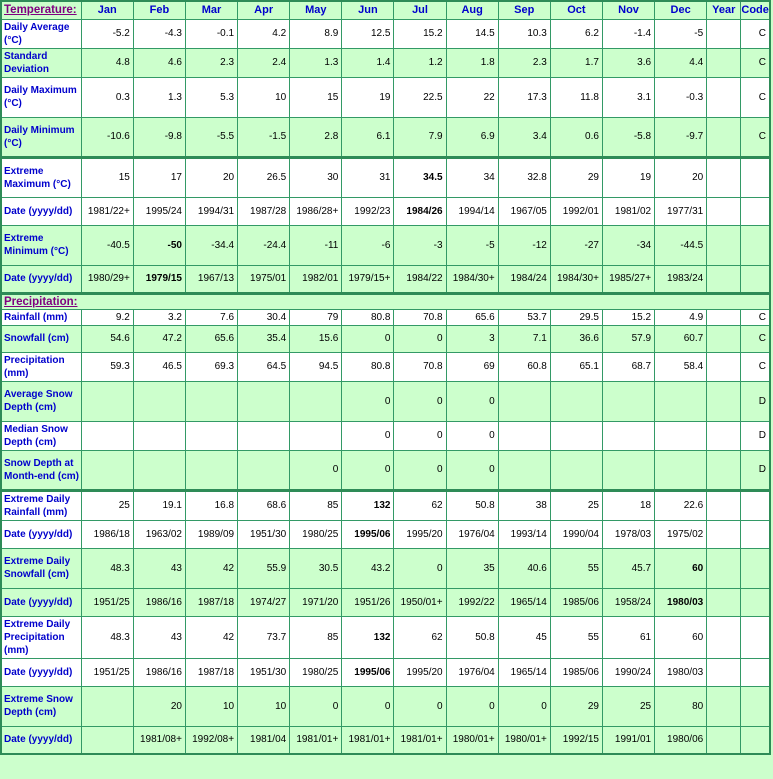 The height and width of the screenshot is (779, 773). I want to click on data-cell: 9.2, so click(107, 317).